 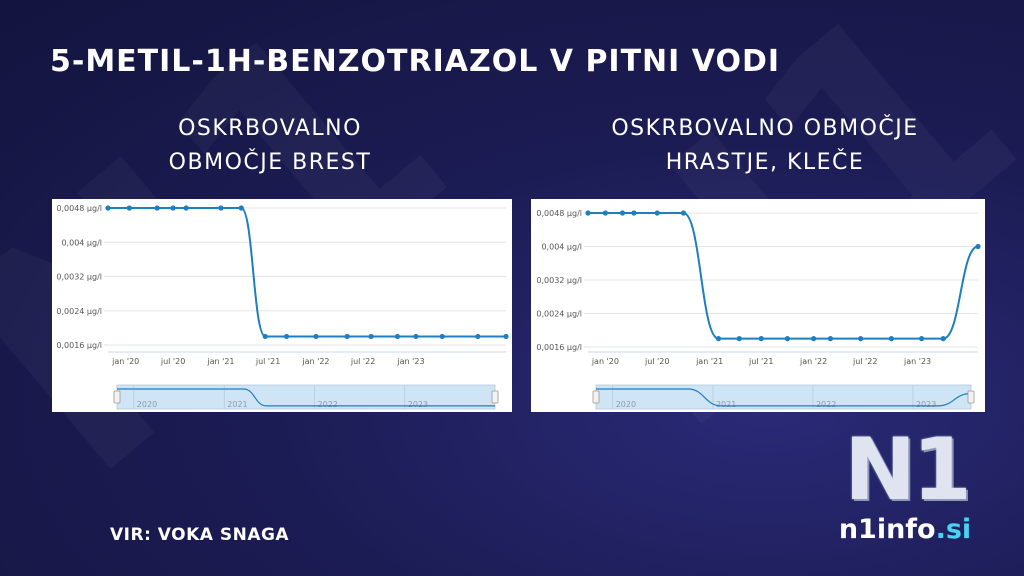 I want to click on logo-wordmark: n1info.si, so click(x=905, y=529).